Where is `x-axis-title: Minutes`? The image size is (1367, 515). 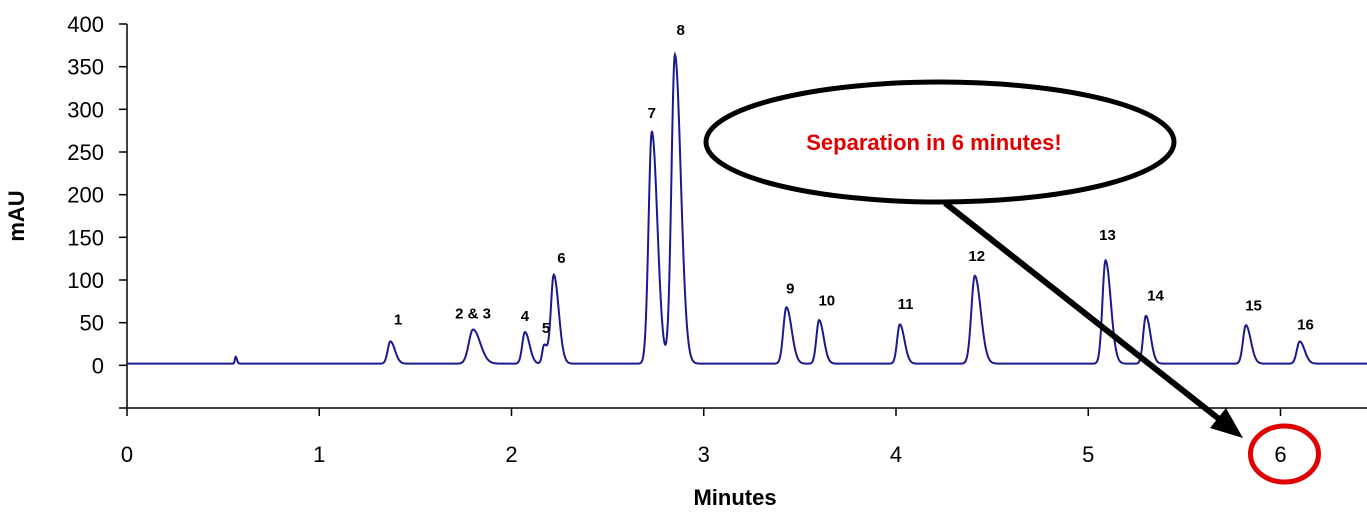
x-axis-title: Minutes is located at coordinates (734, 497).